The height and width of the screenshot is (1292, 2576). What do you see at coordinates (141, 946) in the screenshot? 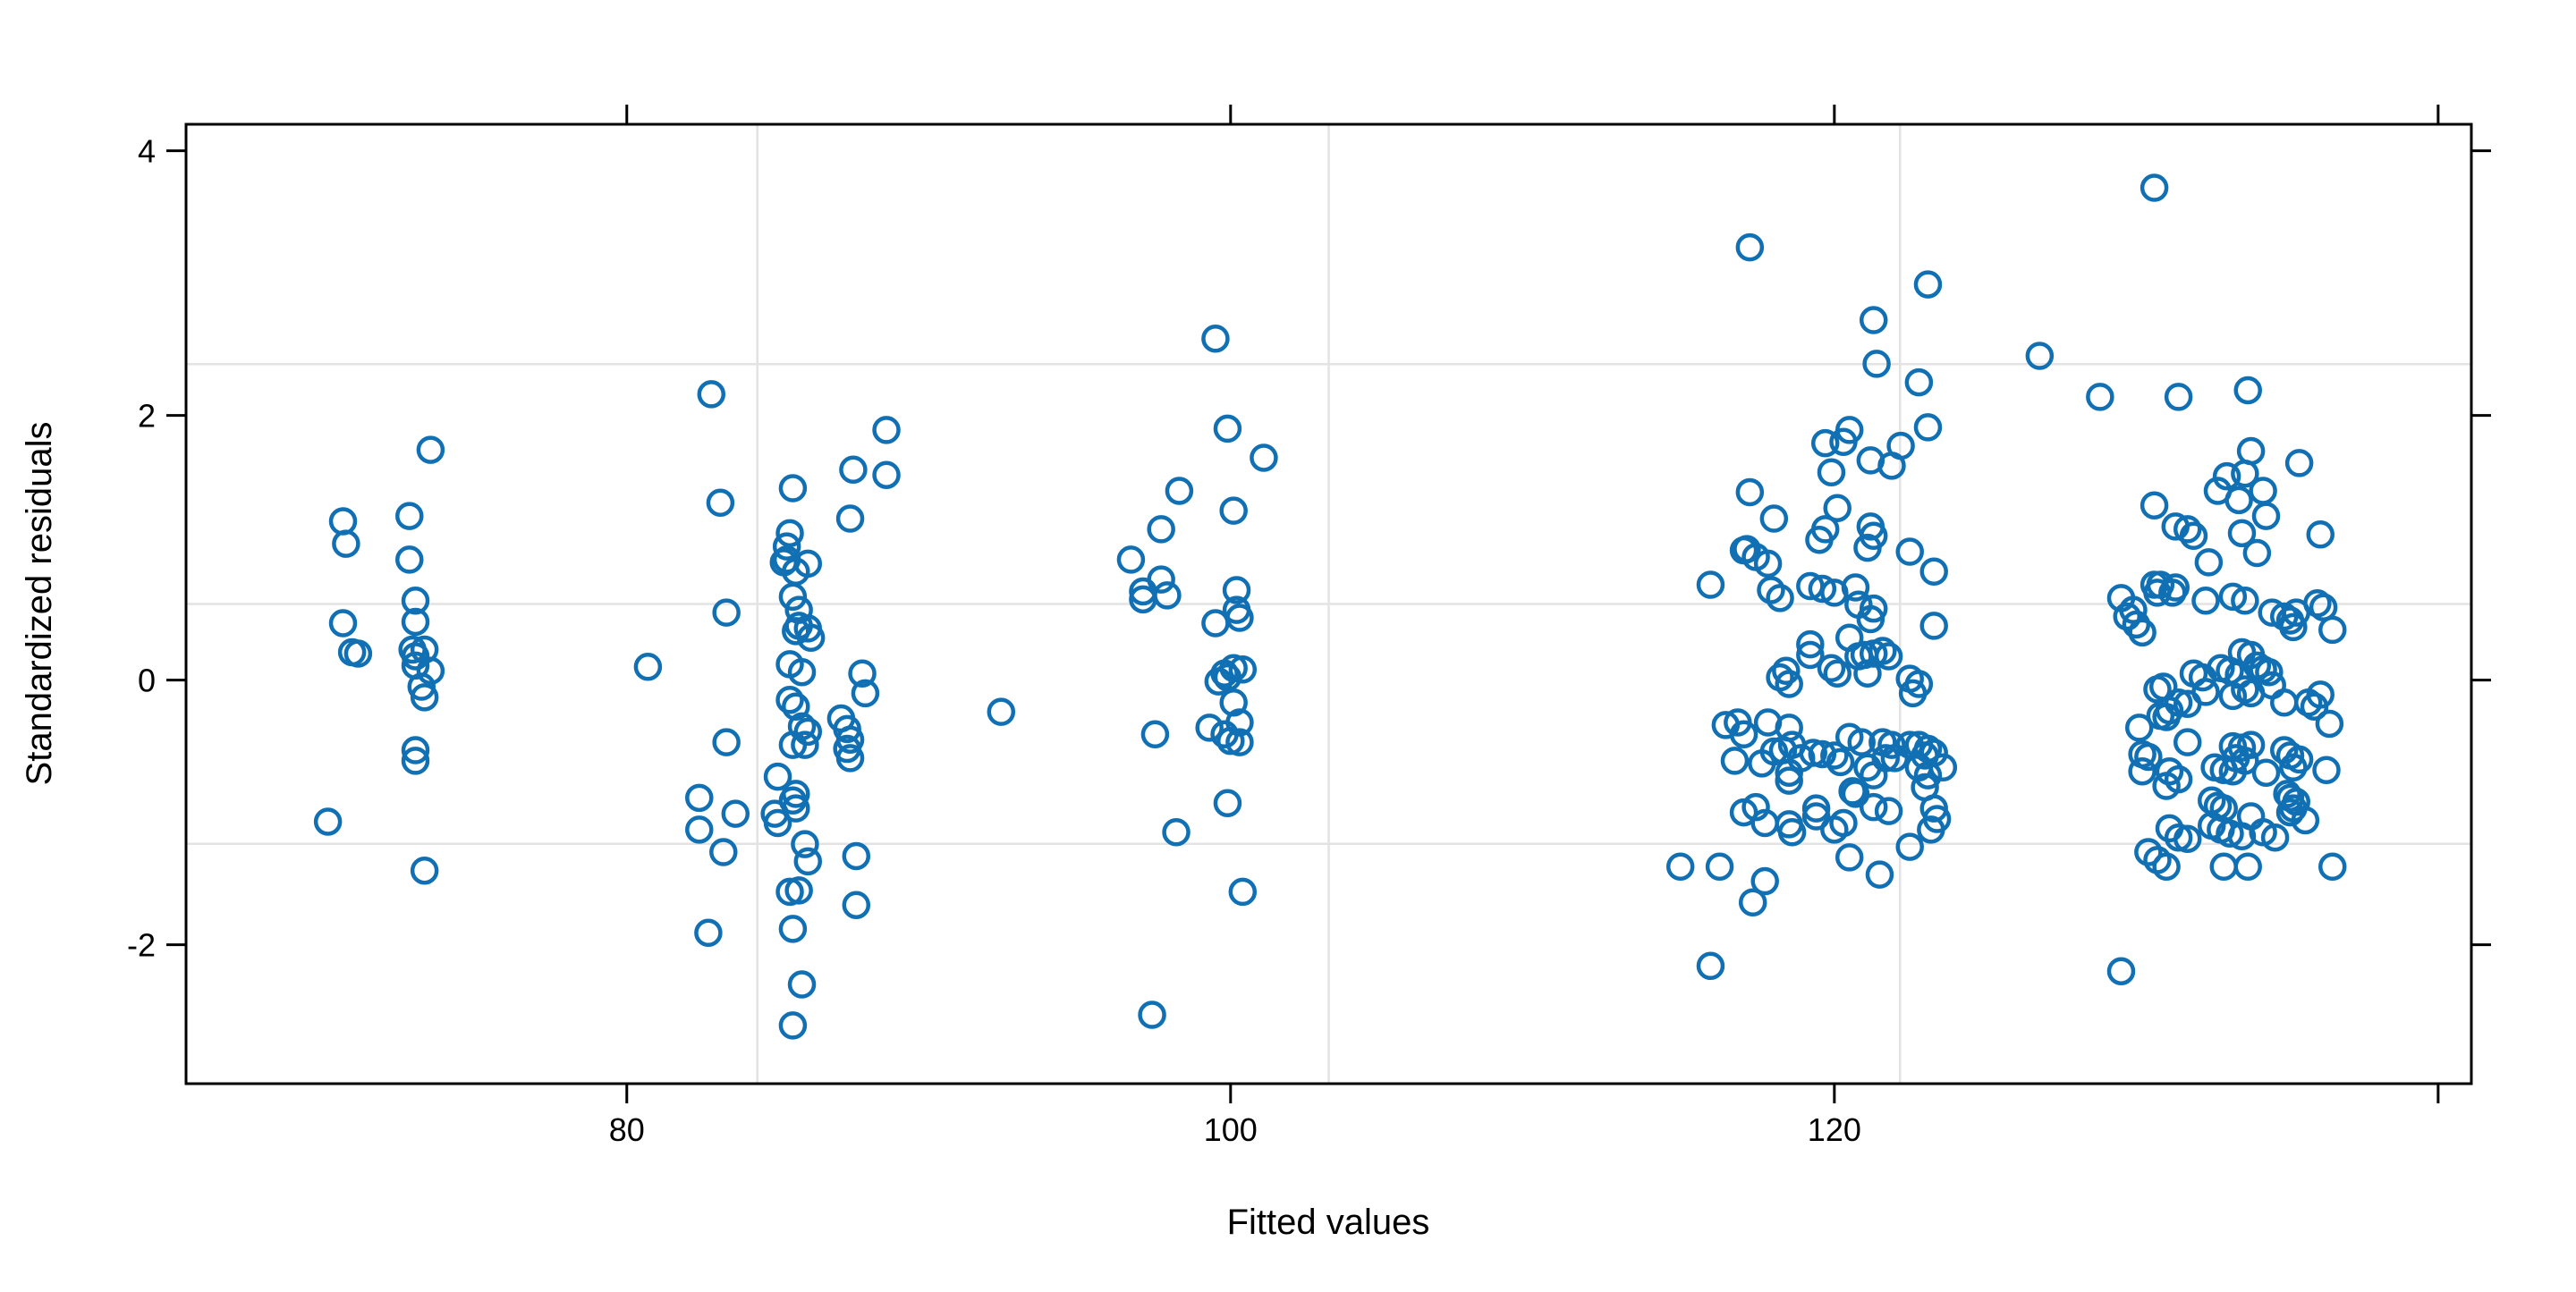
I see `y-tick-label: -2` at bounding box center [141, 946].